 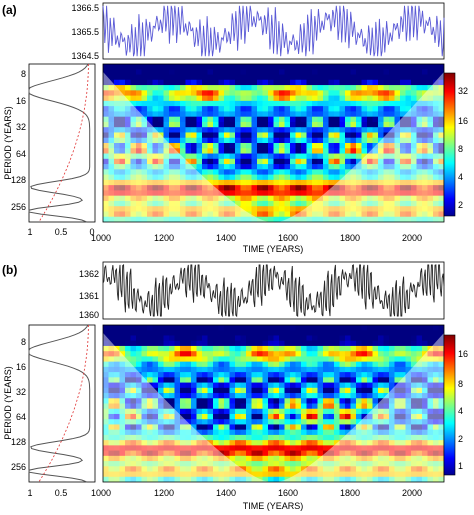 I want to click on period-axis-label: PERIOD (YEARS), so click(x=8, y=403).